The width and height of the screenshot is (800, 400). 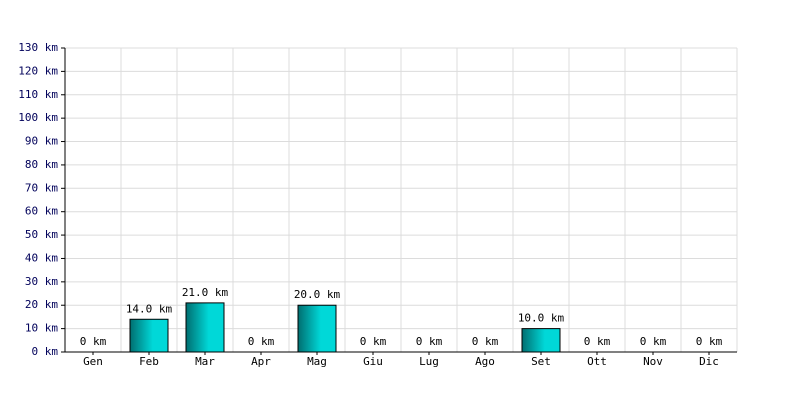 What do you see at coordinates (93, 361) in the screenshot?
I see `x-tick-label: Gen` at bounding box center [93, 361].